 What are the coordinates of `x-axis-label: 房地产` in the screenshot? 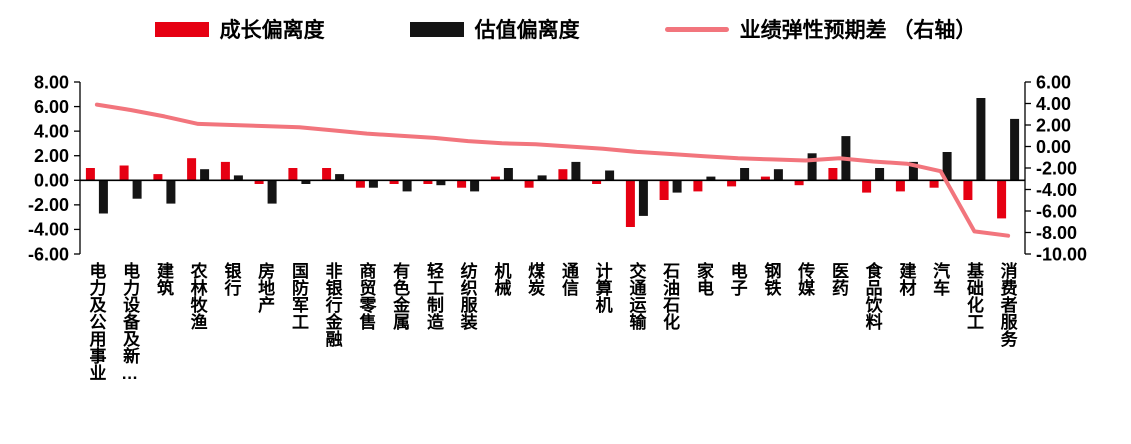 It's located at (265, 287).